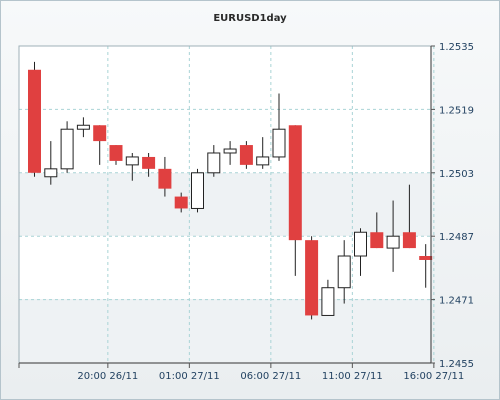 This screenshot has height=400, width=500. Describe the element at coordinates (452, 206) in the screenshot. I see `y-axis-ticks: 1.2455 1.2471 1.2487 1.2503 1.2519 1.2535` at that location.